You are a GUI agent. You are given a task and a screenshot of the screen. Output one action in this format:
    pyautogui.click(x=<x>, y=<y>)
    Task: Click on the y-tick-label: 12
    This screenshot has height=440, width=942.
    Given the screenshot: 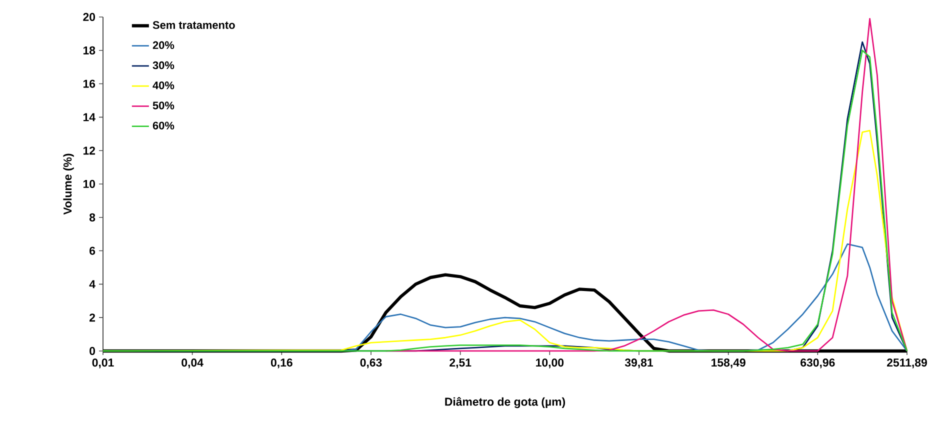 What is the action you would take?
    pyautogui.click(x=89, y=150)
    